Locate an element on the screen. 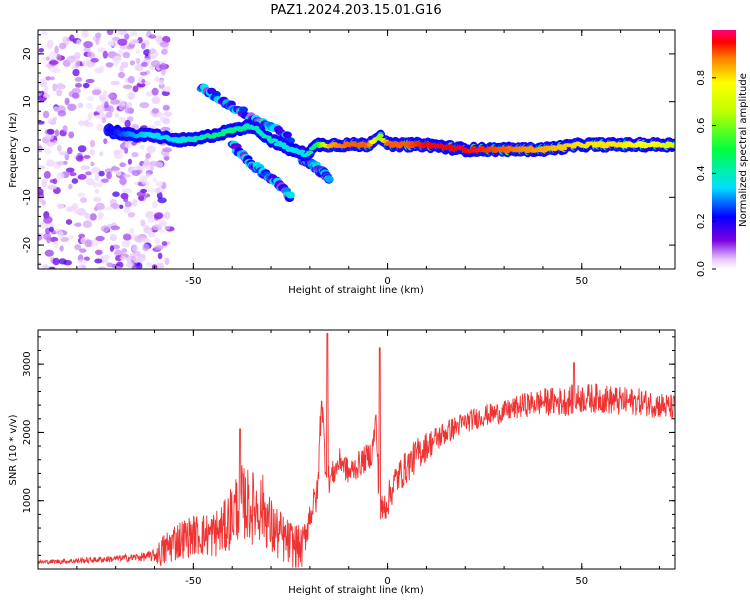 Image resolution: width=750 pixels, height=600 pixels. x-tick-label: -50 is located at coordinates (193, 281).